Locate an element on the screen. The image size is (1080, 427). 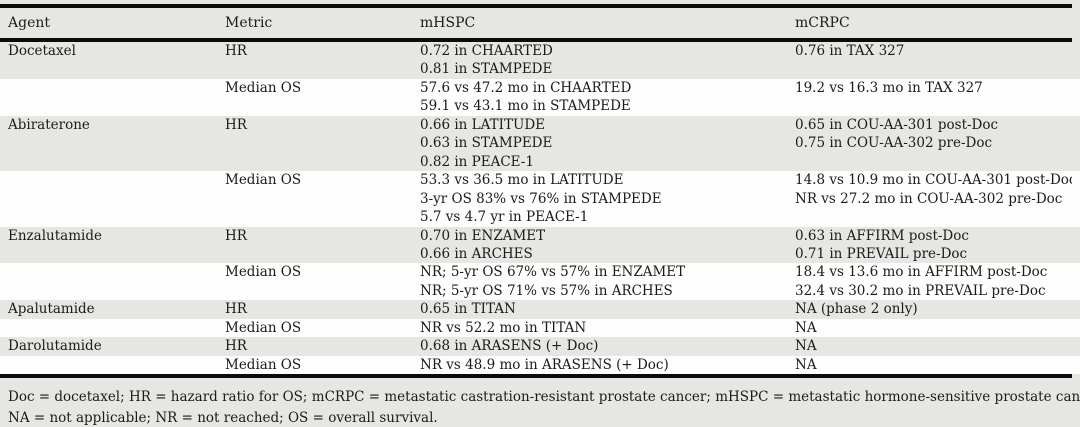
column-header-agent: Agent is located at coordinates (29, 23).